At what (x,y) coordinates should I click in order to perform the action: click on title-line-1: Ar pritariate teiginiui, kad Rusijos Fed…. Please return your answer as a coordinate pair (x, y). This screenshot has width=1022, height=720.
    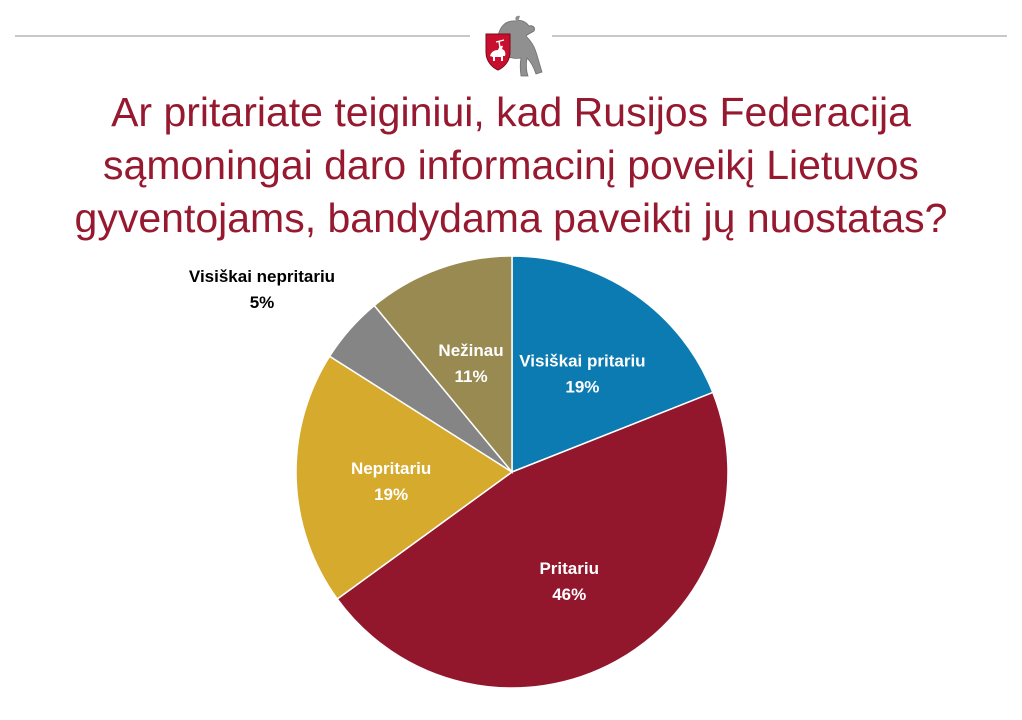
    Looking at the image, I should click on (511, 112).